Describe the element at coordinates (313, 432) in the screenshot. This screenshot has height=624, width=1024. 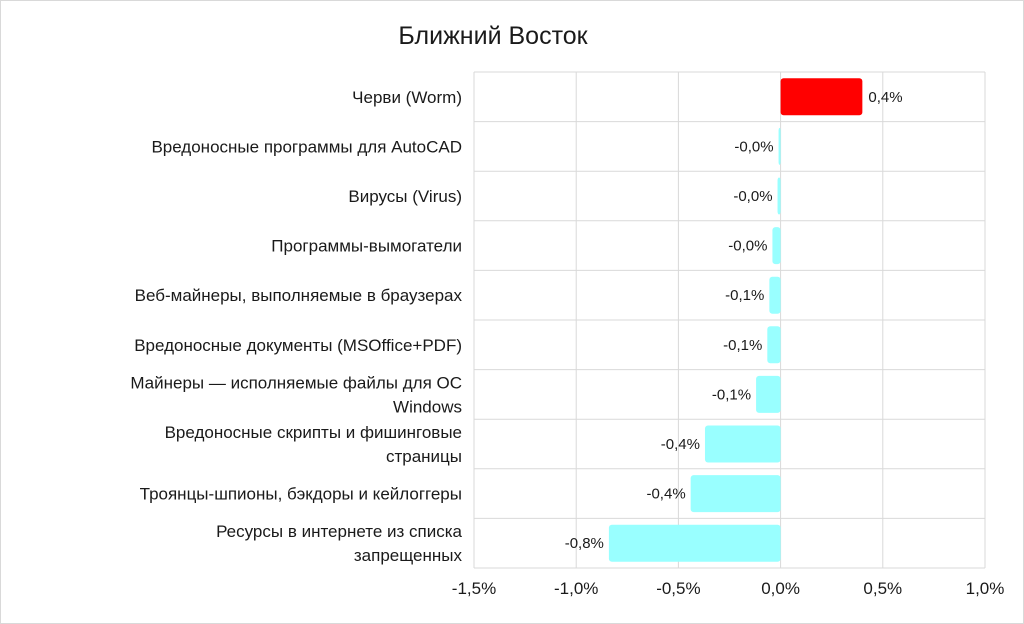
I see `category-label: Вредоносные скрипты и фишинговые` at that location.